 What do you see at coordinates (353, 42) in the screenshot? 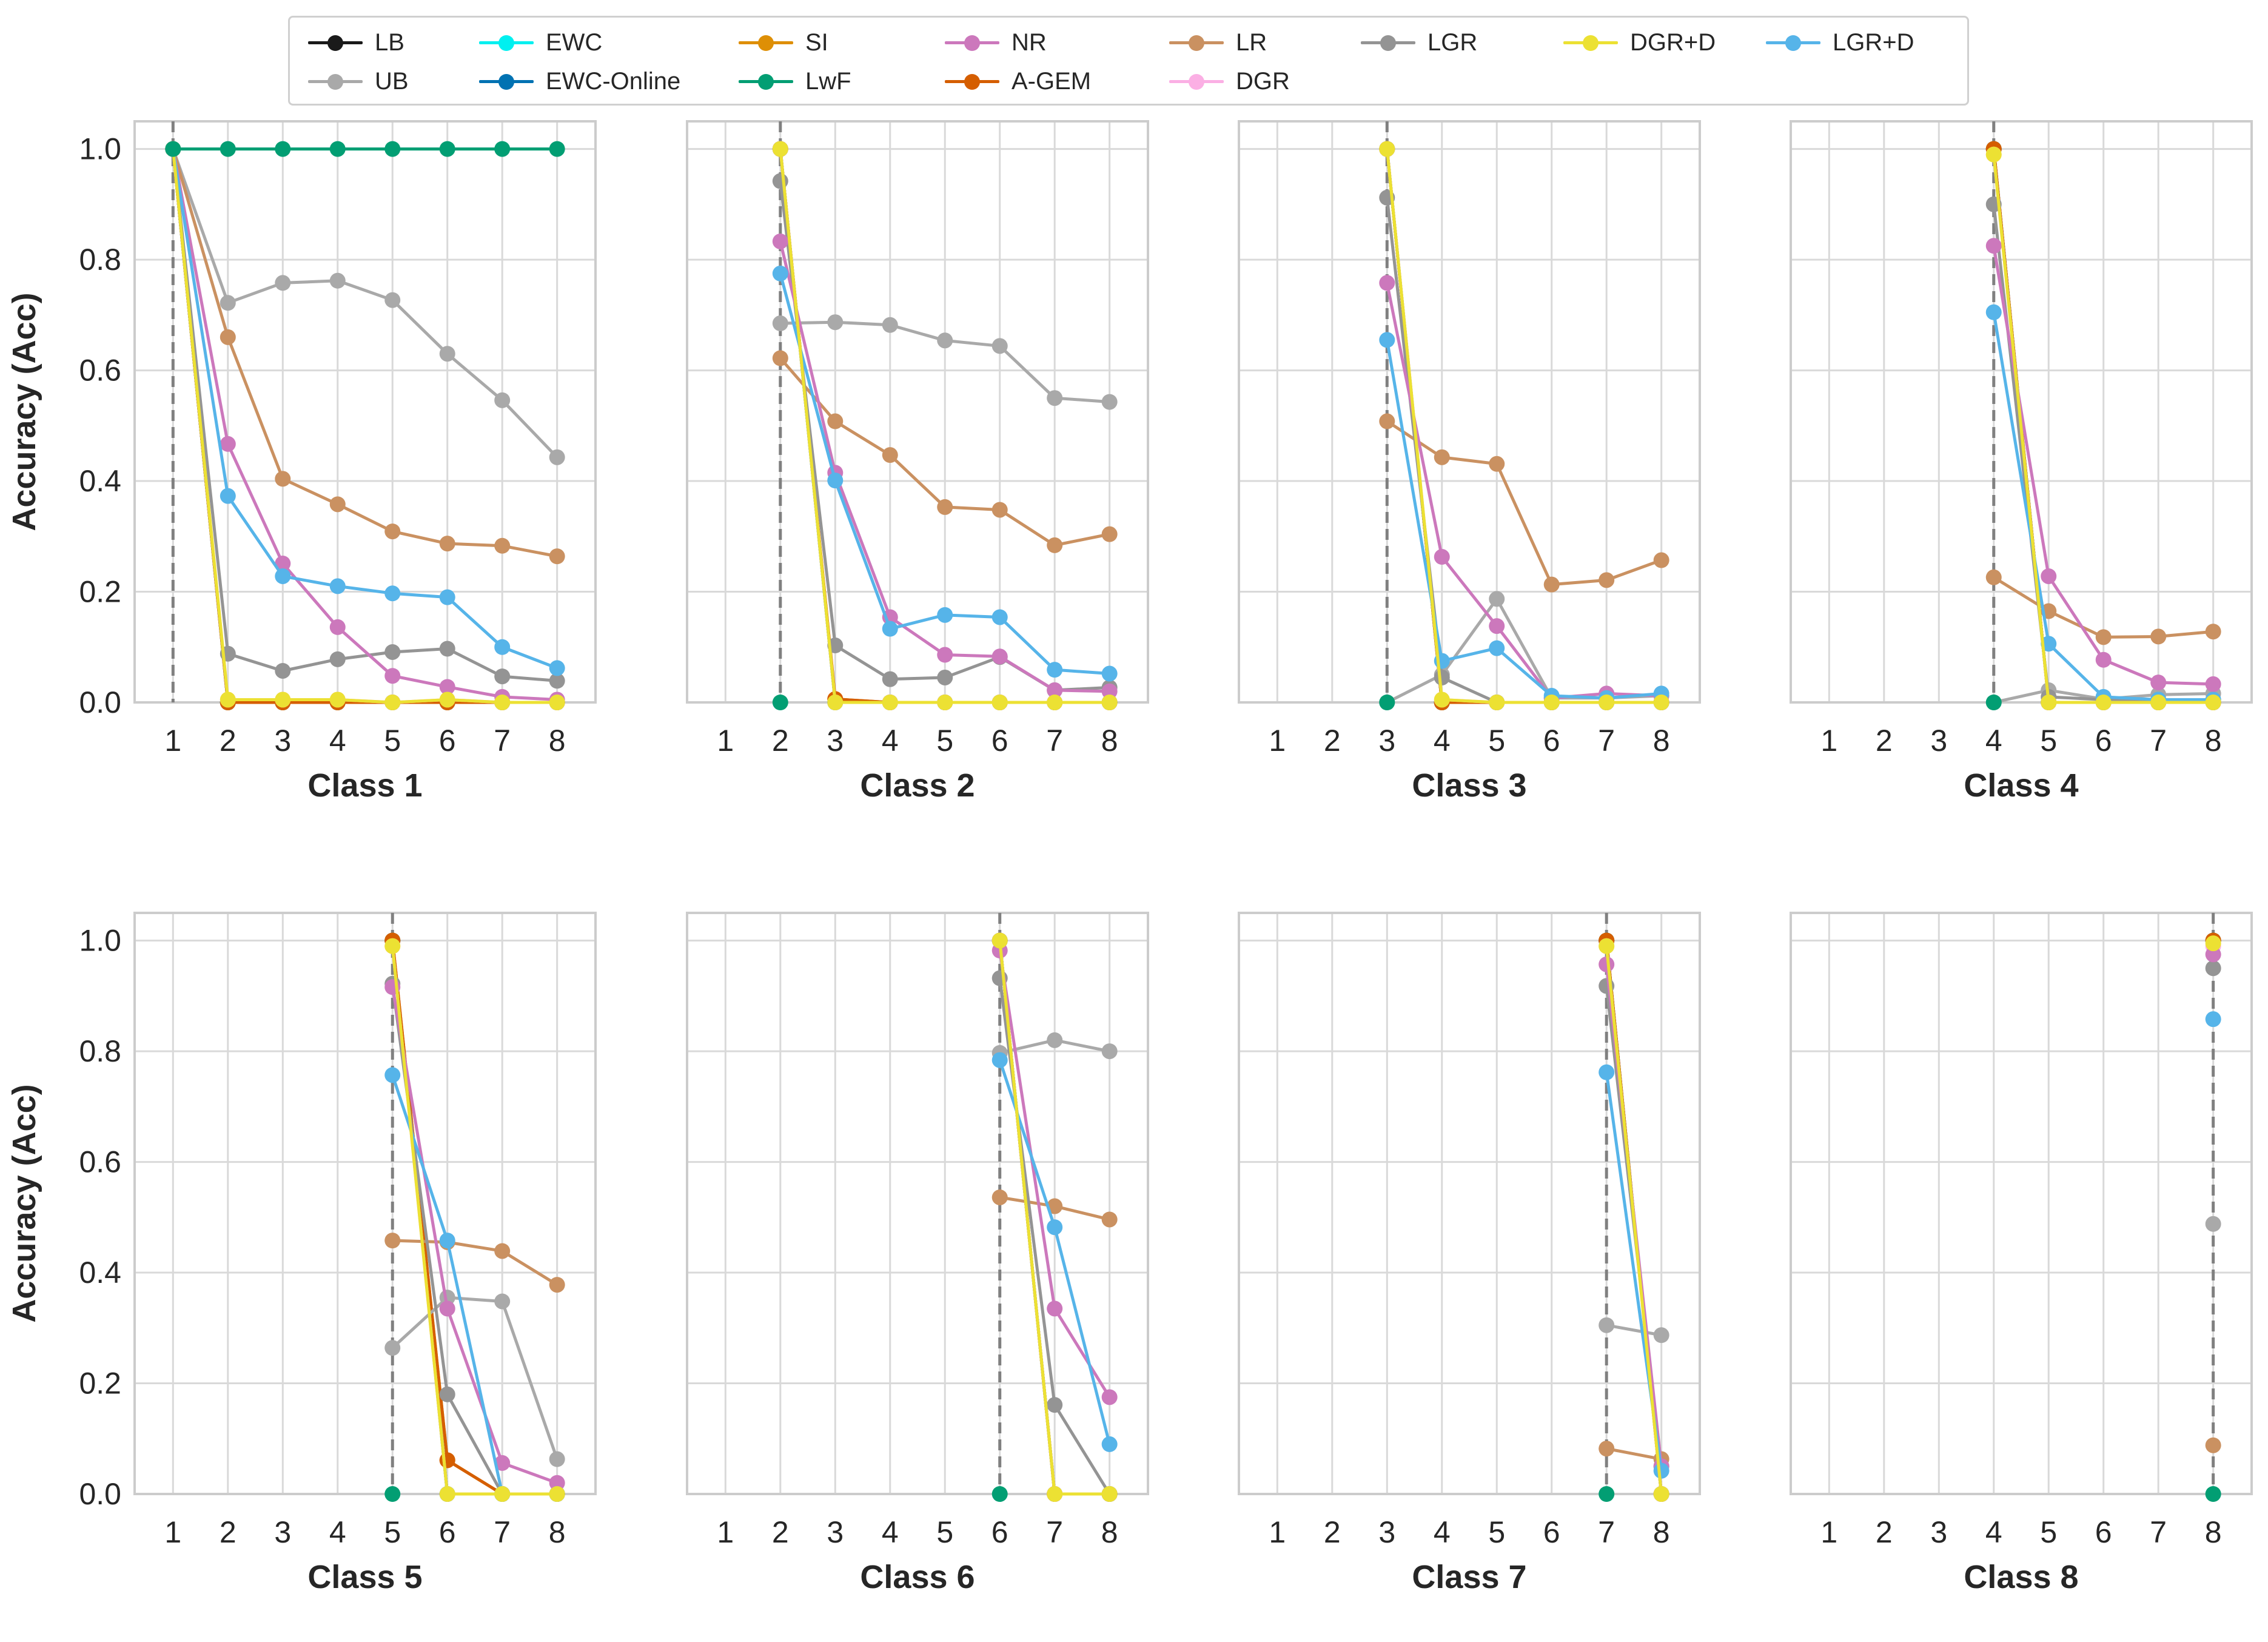
I see `legend-item-lb: LB` at bounding box center [353, 42].